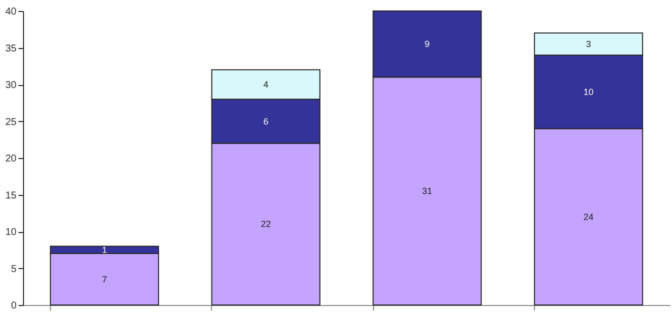 This screenshot has width=672, height=314. Describe the element at coordinates (265, 85) in the screenshot. I see `data-label: 4` at that location.